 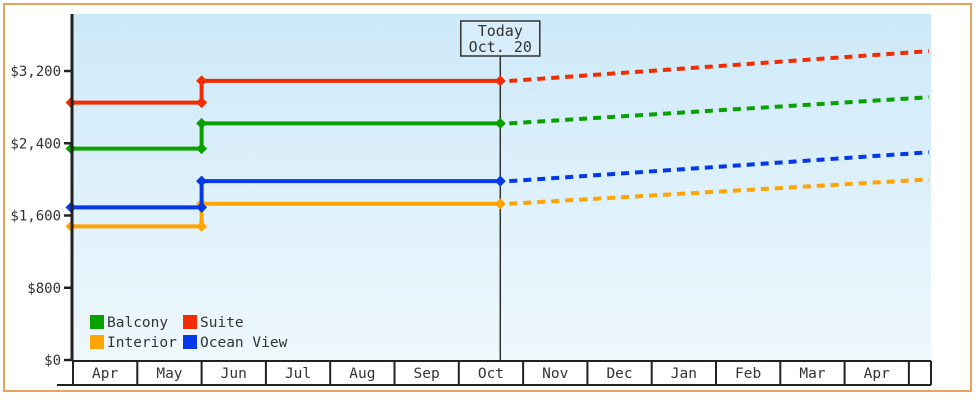 I want to click on series-line-actual-suite, so click(x=286, y=91).